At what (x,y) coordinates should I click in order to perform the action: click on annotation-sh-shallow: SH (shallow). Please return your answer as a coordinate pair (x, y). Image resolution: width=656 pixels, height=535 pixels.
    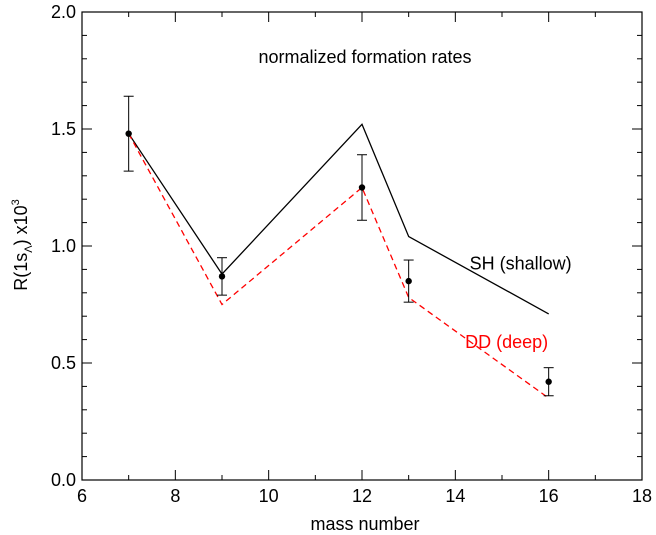
    Looking at the image, I should click on (521, 264).